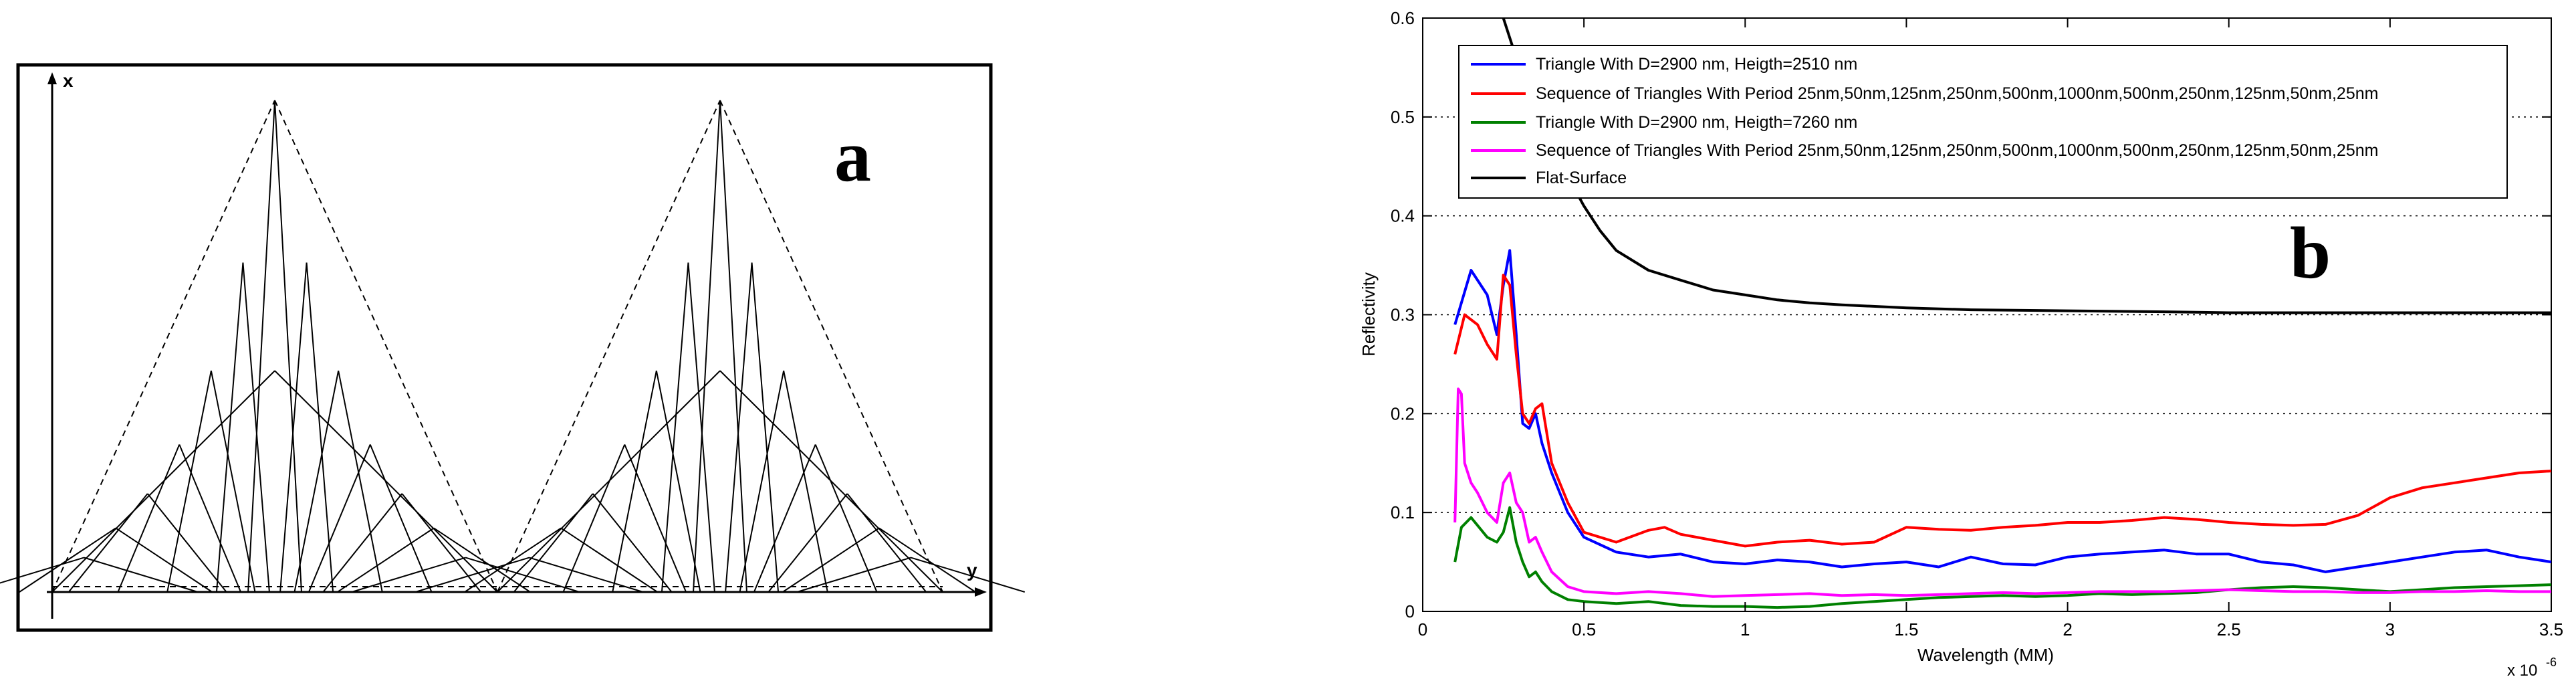 This screenshot has width=2576, height=689. Describe the element at coordinates (852, 156) in the screenshot. I see `panel-a-label: a` at that location.